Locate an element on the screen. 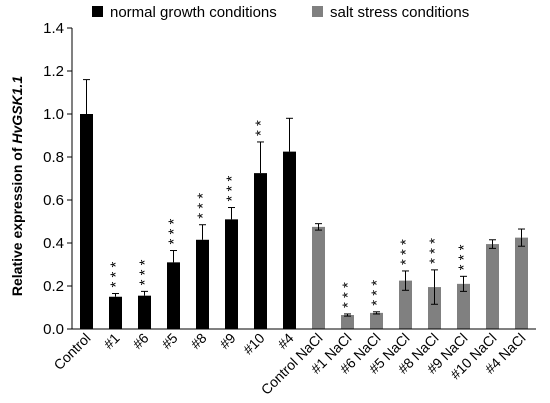 The height and width of the screenshot is (403, 550). x-tick-label-8: #4 is located at coordinates (285, 341).